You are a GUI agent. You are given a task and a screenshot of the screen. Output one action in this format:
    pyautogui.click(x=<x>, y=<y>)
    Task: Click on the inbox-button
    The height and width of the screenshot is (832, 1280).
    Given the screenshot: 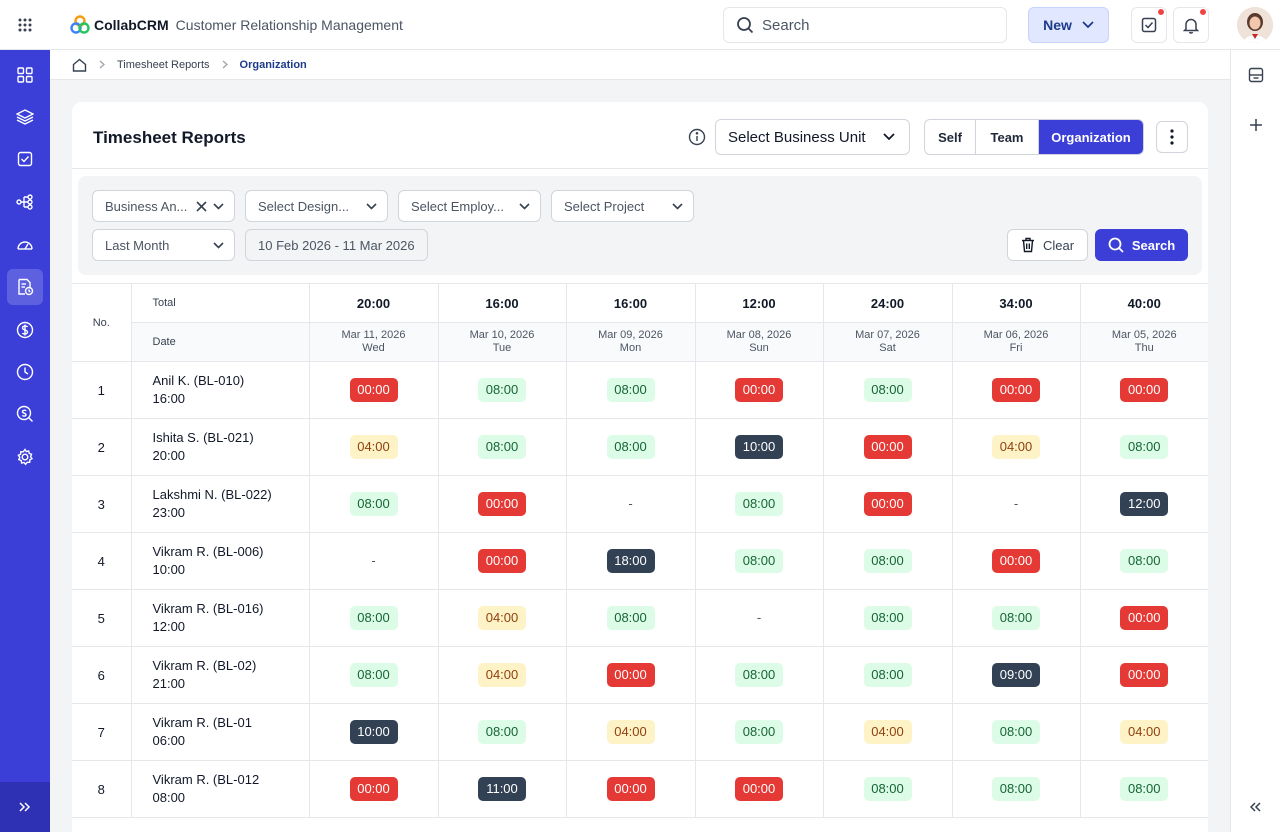 What is the action you would take?
    pyautogui.click(x=1256, y=75)
    